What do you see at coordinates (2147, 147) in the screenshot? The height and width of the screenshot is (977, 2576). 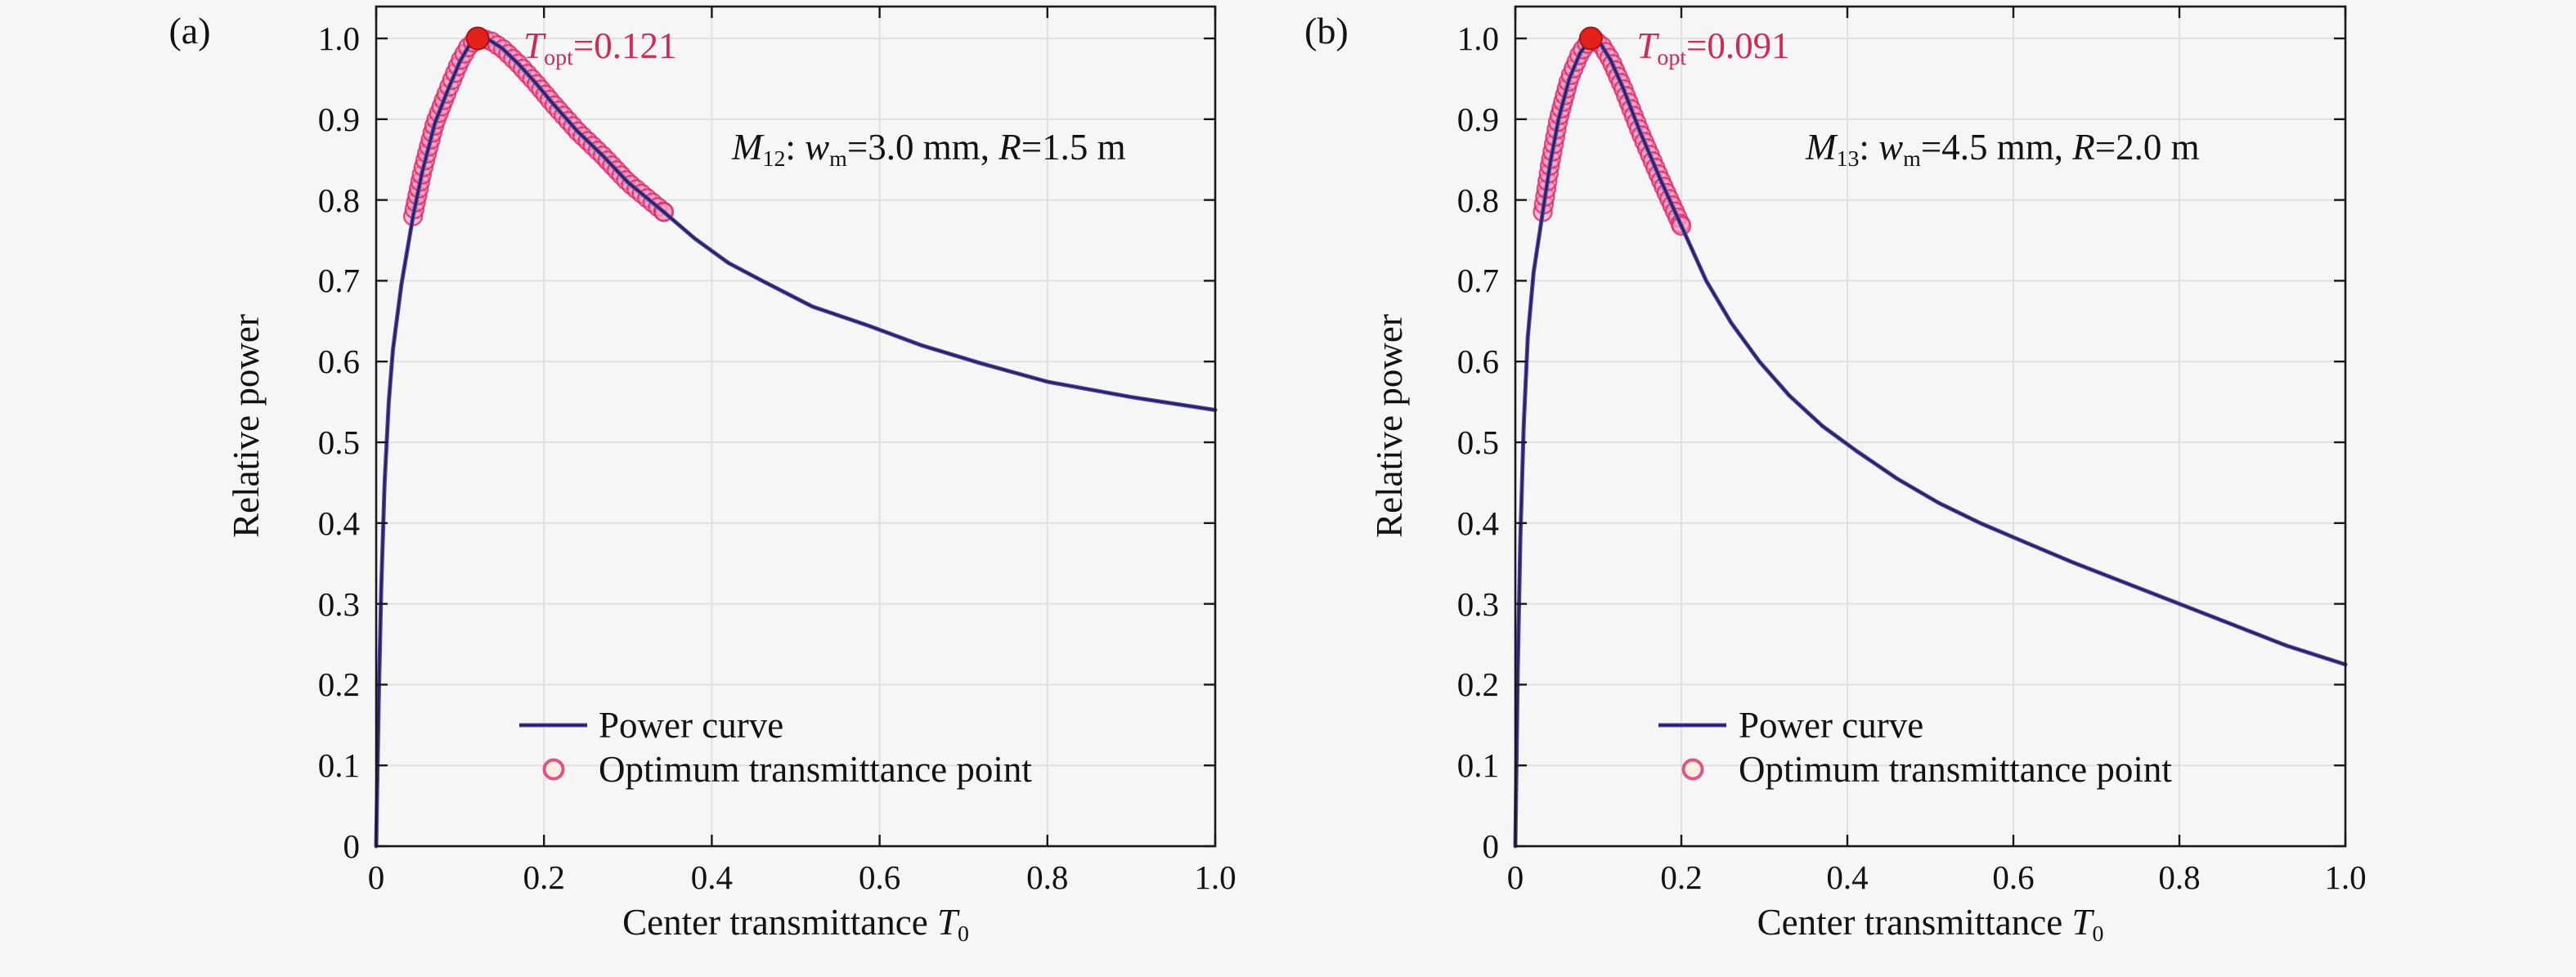 I see `text-segment: =2.0 m` at bounding box center [2147, 147].